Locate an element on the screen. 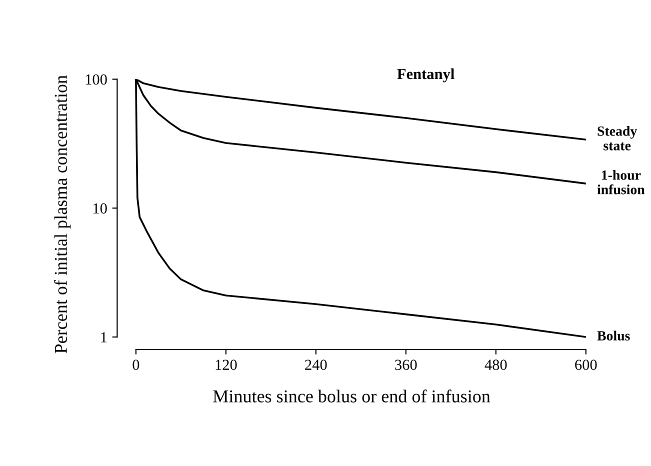 The width and height of the screenshot is (651, 466). y-tick-label: 10 is located at coordinates (100, 208).